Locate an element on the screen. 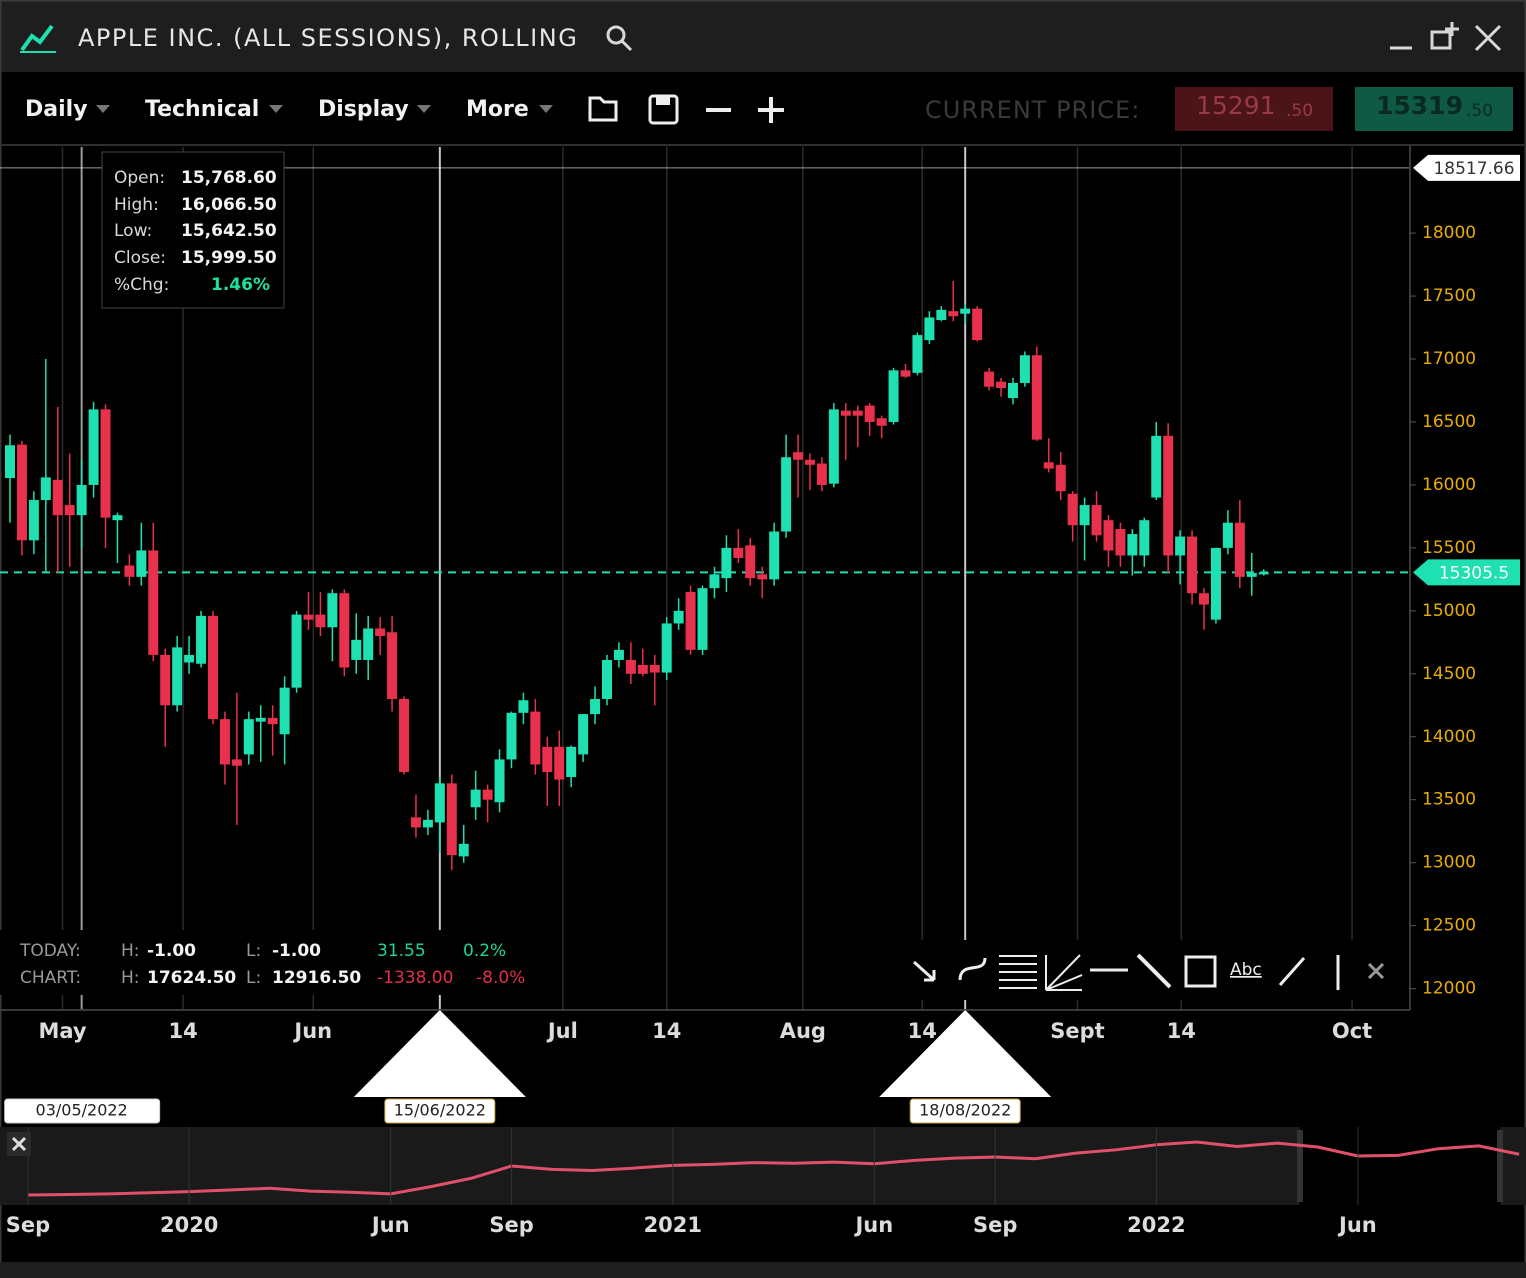 This screenshot has width=1526, height=1278. y-tick-label: 14000 is located at coordinates (1449, 737).